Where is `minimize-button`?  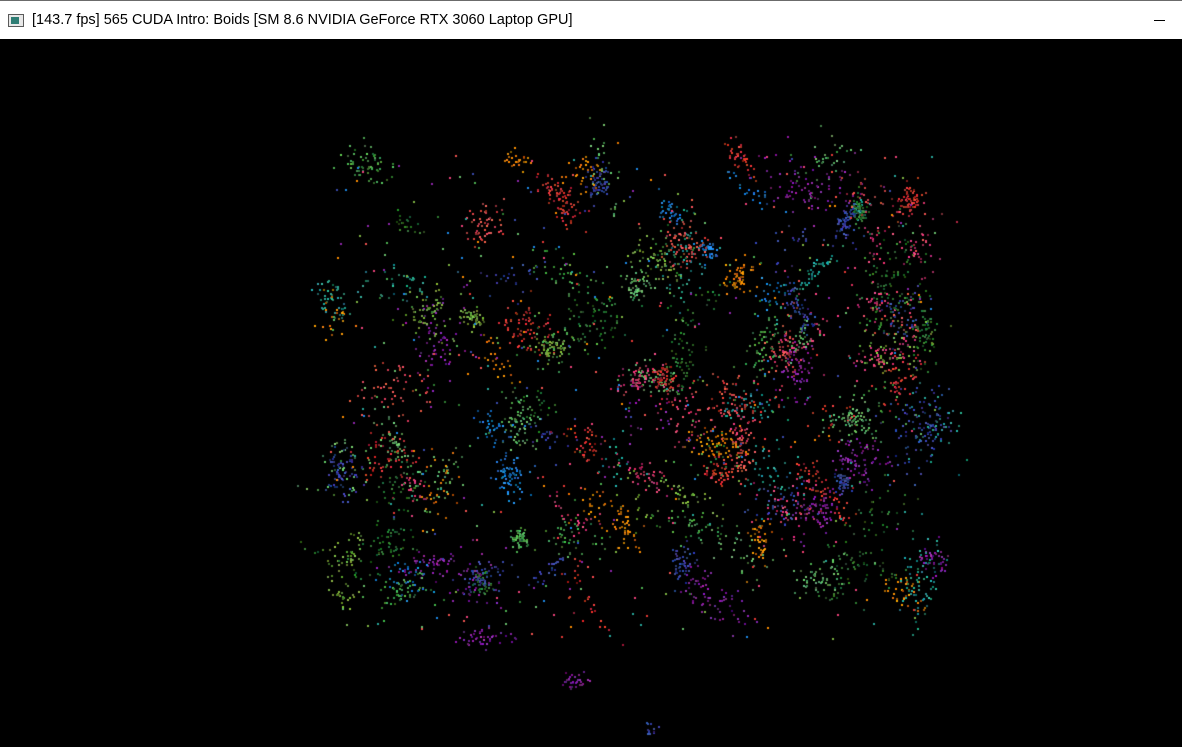
minimize-button is located at coordinates (1159, 20).